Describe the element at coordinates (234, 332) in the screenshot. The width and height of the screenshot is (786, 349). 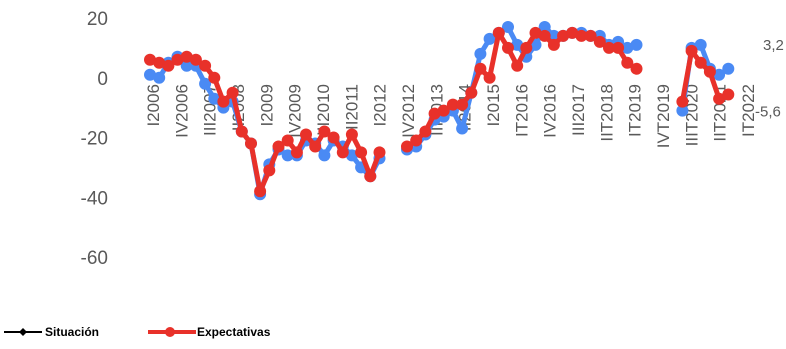
I see `legend-label: Expectativas` at that location.